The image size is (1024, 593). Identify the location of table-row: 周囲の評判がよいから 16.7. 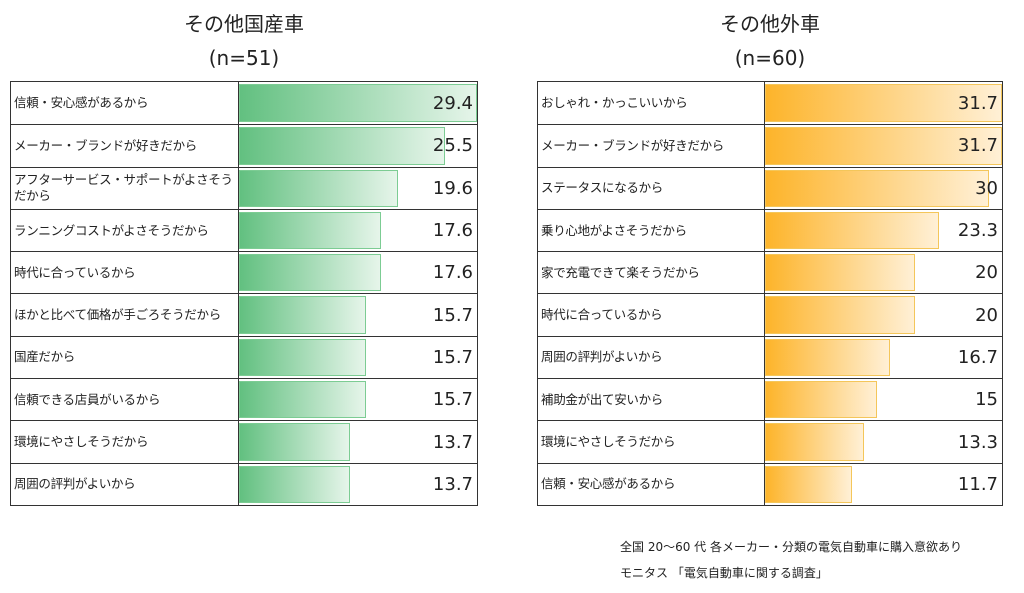
(770, 357).